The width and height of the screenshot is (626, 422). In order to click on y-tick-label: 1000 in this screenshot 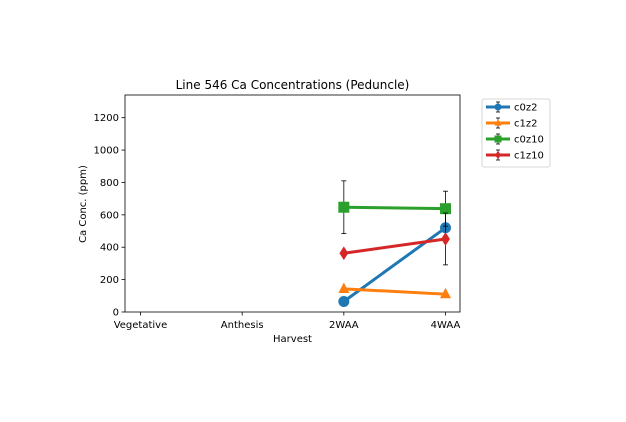, I will do `click(106, 151)`.